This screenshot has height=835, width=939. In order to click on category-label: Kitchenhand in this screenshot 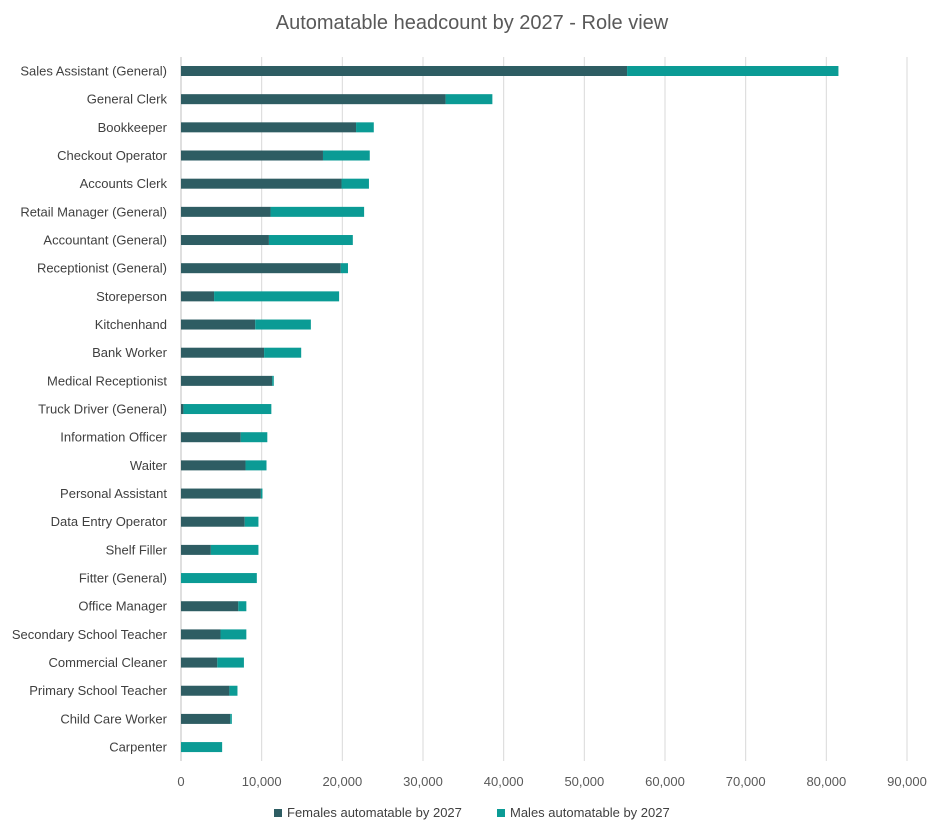, I will do `click(131, 324)`.